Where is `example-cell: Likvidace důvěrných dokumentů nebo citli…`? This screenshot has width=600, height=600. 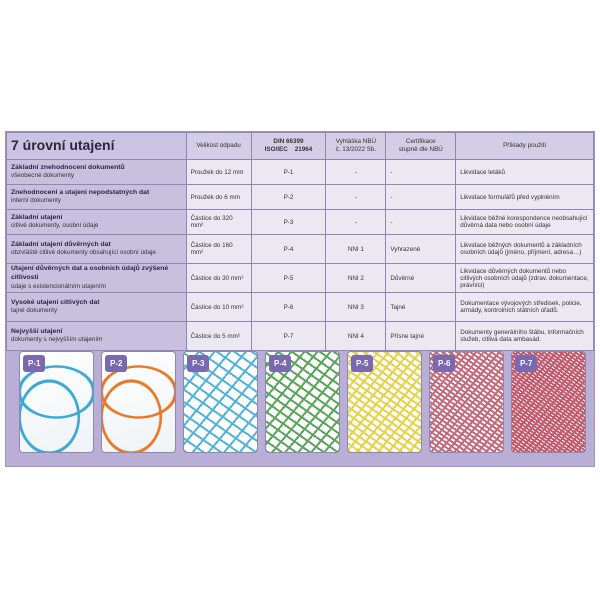
example-cell: Likvidace důvěrných dokumentů nebo citli… is located at coordinates (524, 278).